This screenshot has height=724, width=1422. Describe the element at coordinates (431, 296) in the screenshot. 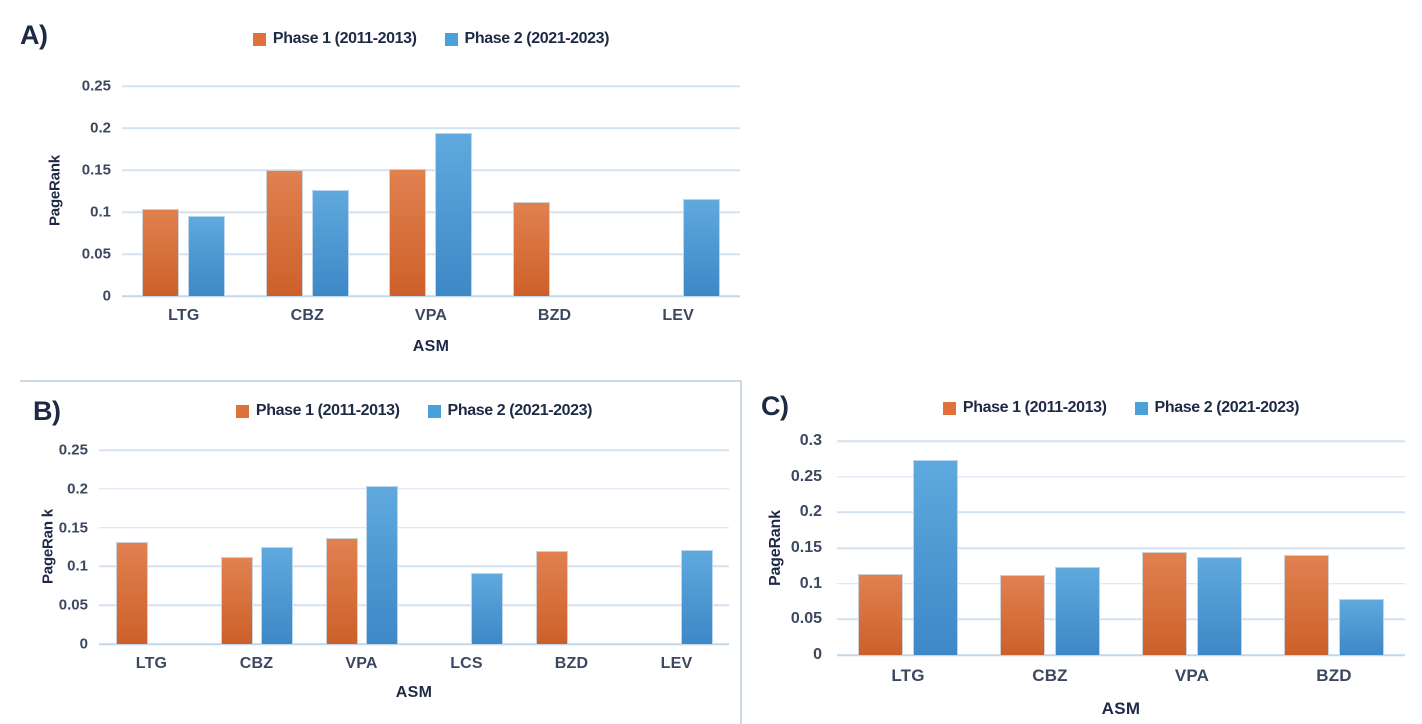

I see `x-axis-line` at that location.